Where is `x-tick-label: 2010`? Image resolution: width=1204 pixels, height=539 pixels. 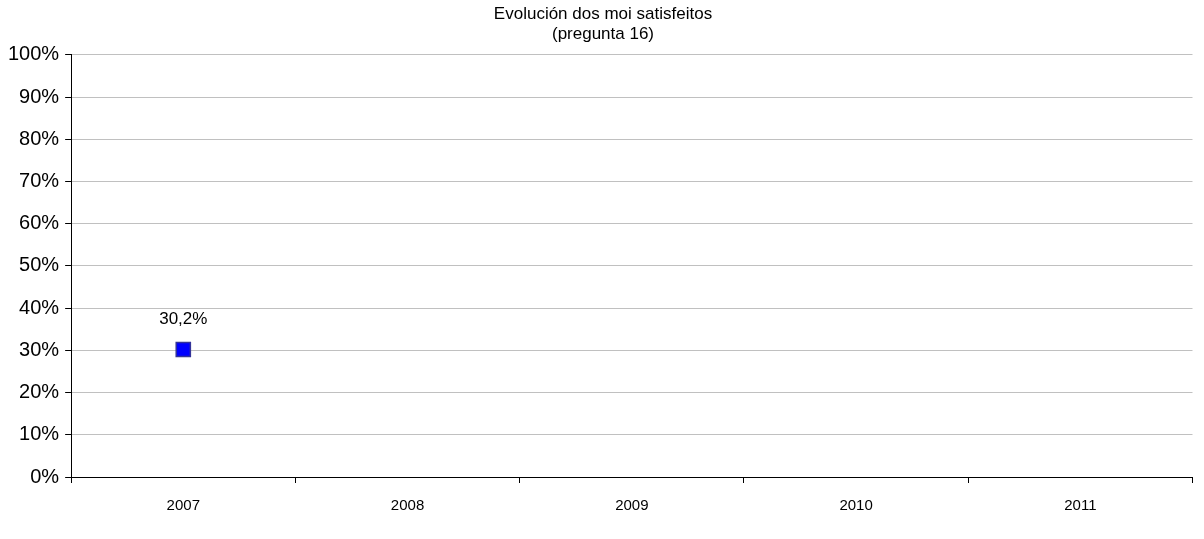
x-tick-label: 2010 is located at coordinates (856, 505).